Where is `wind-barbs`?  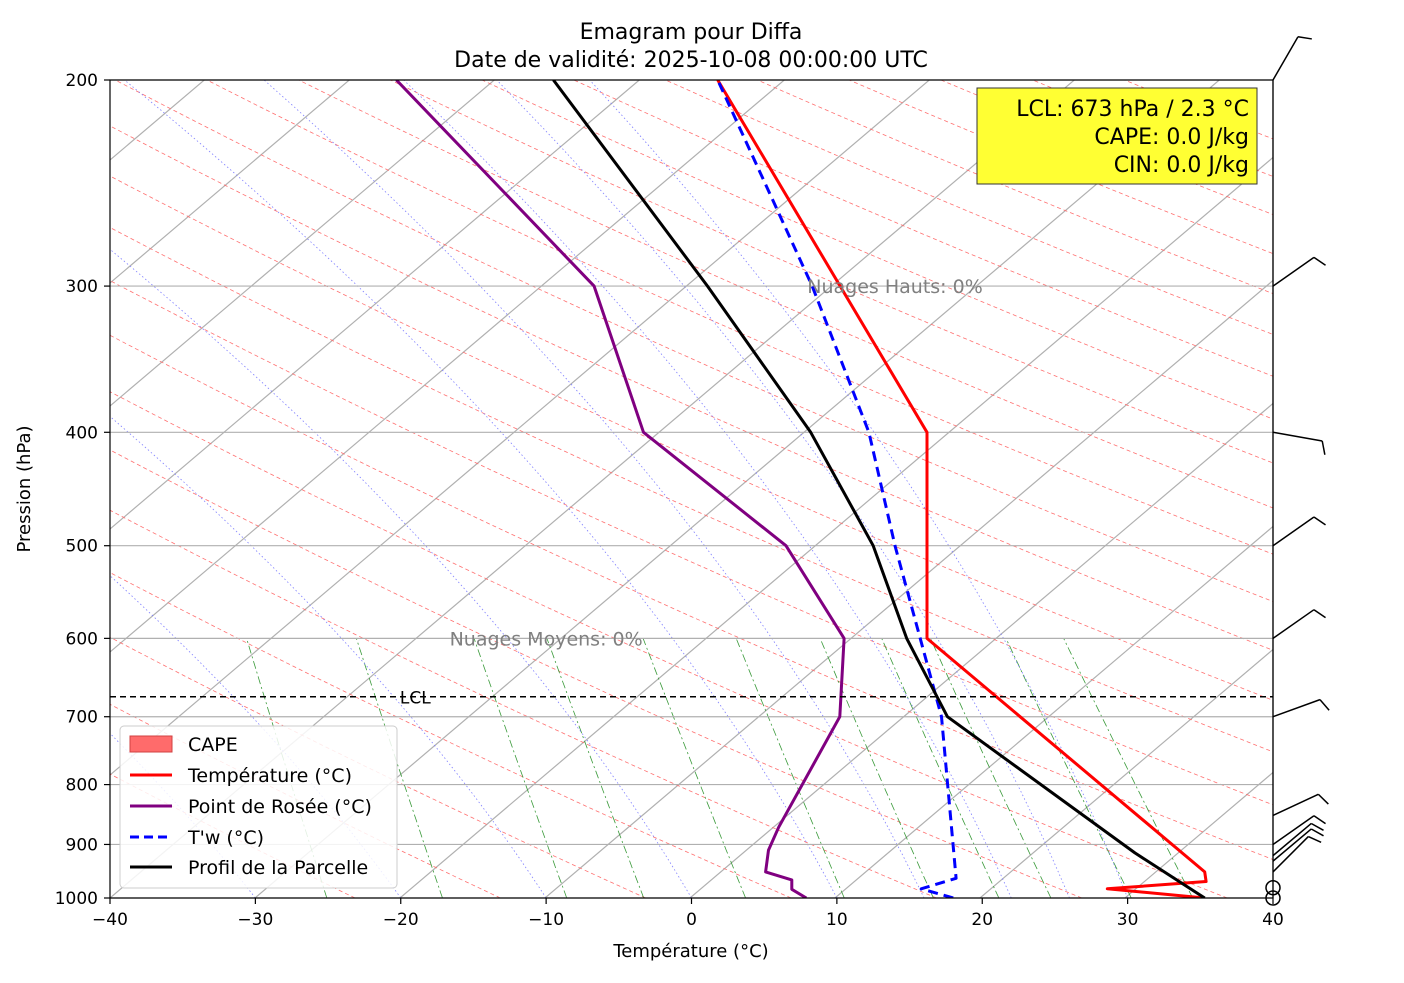
wind-barbs is located at coordinates (1297, 470).